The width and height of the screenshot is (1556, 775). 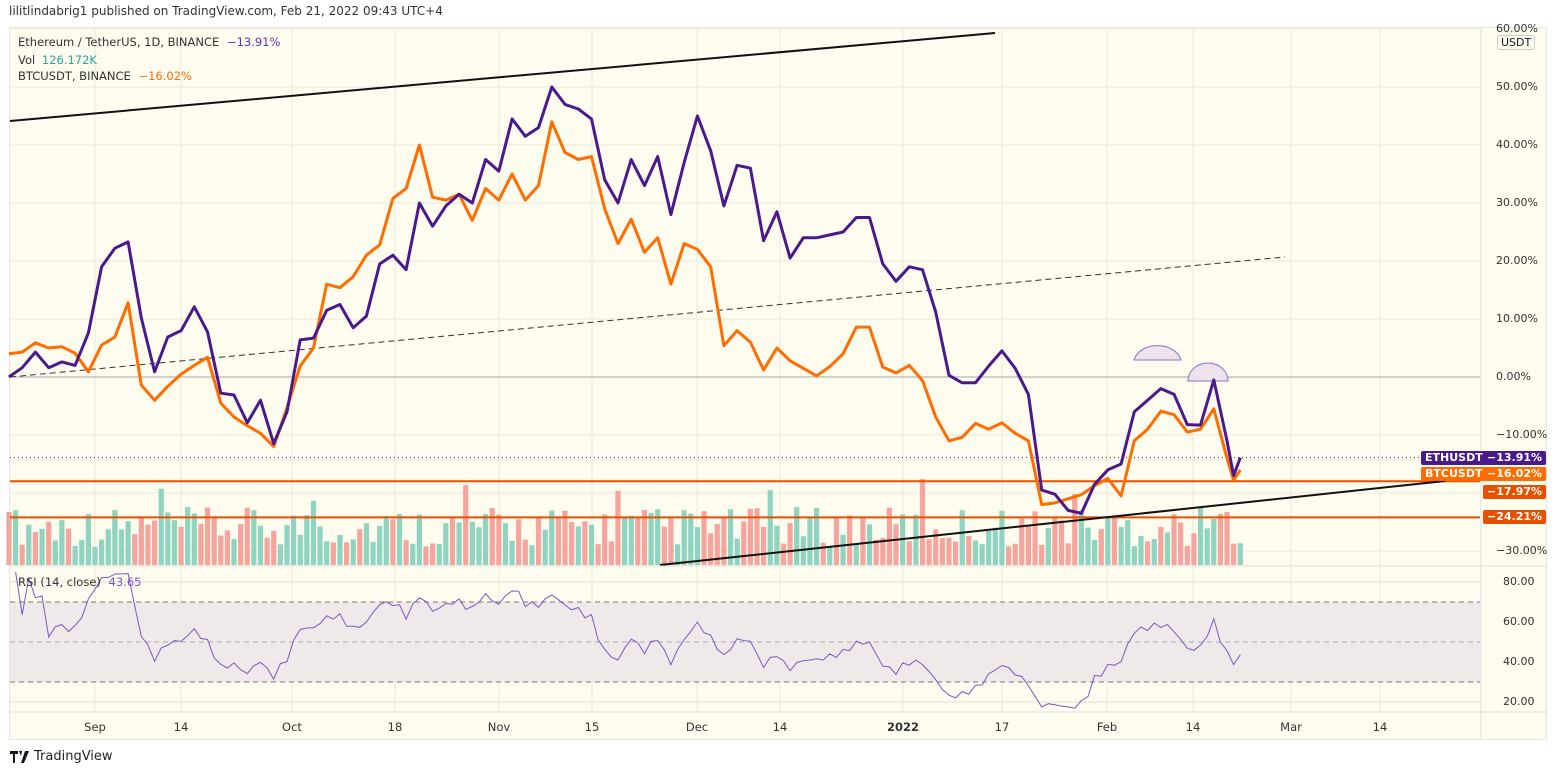 What do you see at coordinates (165, 76) in the screenshot?
I see `legend-compare-change: −16.02%` at bounding box center [165, 76].